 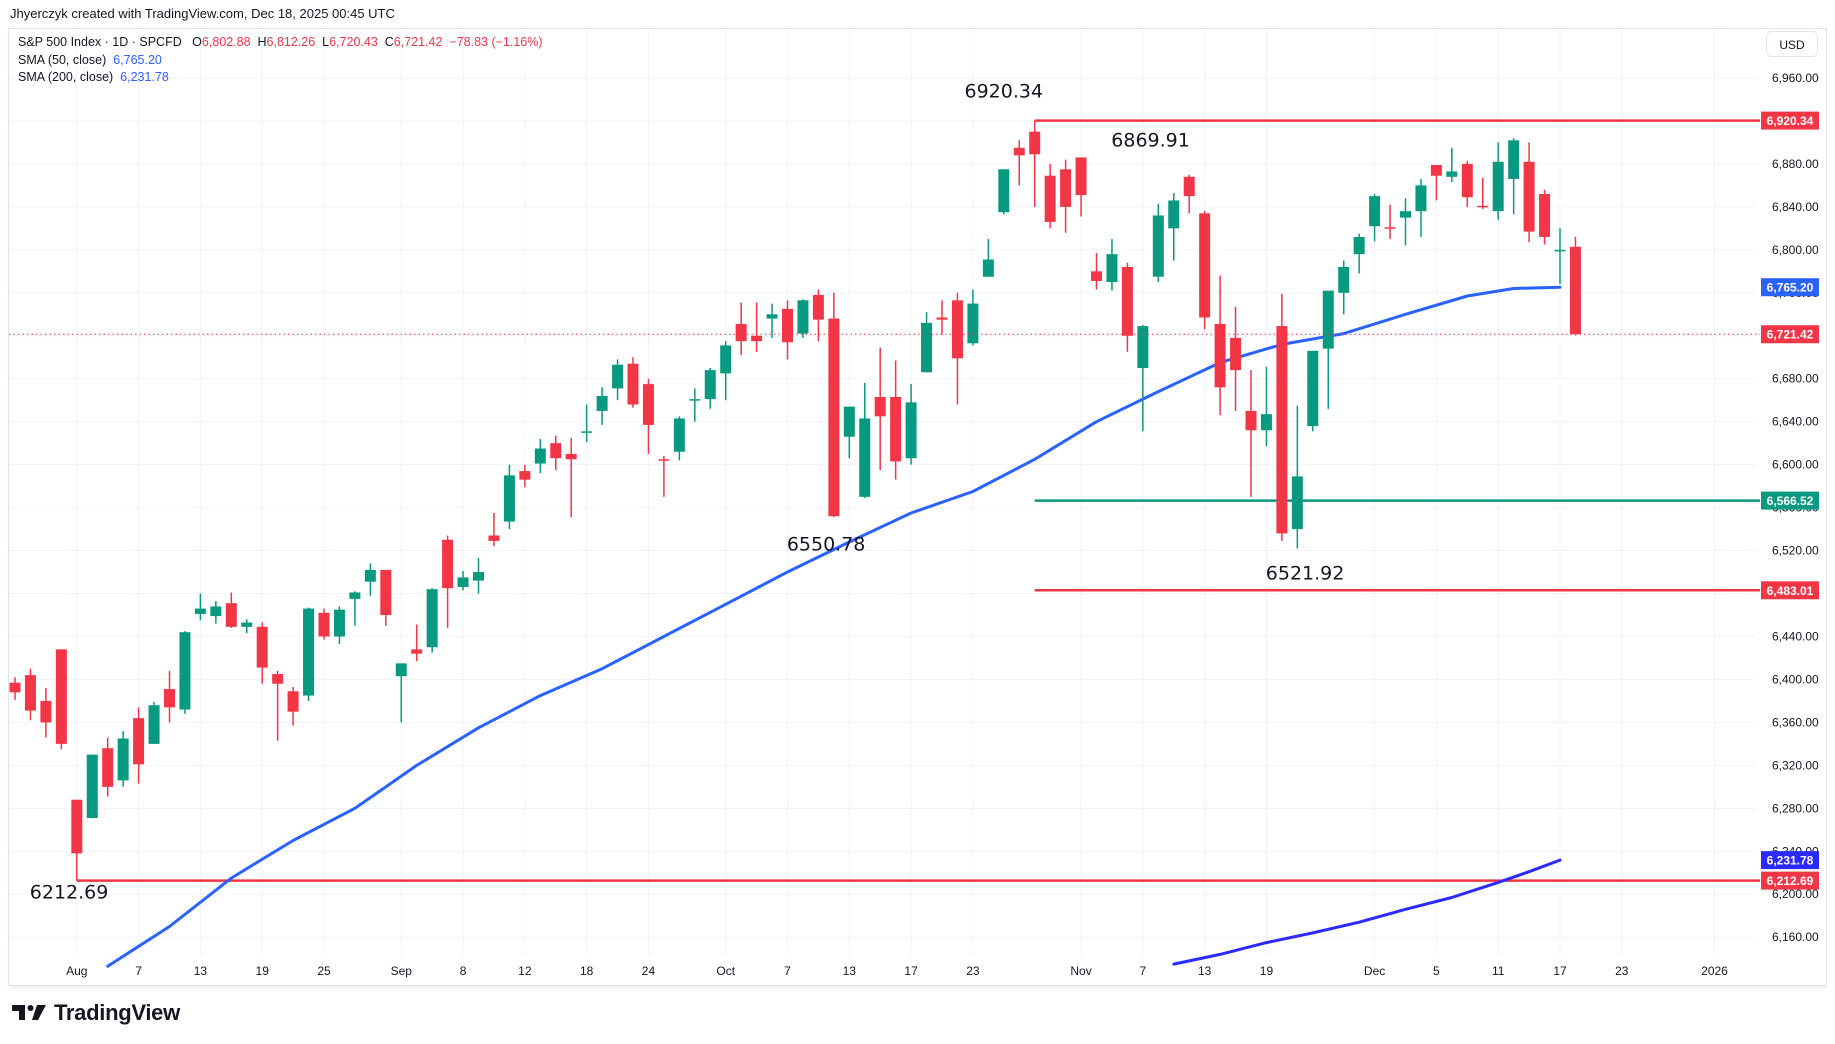 What do you see at coordinates (76, 971) in the screenshot?
I see `time-tick-label: Aug` at bounding box center [76, 971].